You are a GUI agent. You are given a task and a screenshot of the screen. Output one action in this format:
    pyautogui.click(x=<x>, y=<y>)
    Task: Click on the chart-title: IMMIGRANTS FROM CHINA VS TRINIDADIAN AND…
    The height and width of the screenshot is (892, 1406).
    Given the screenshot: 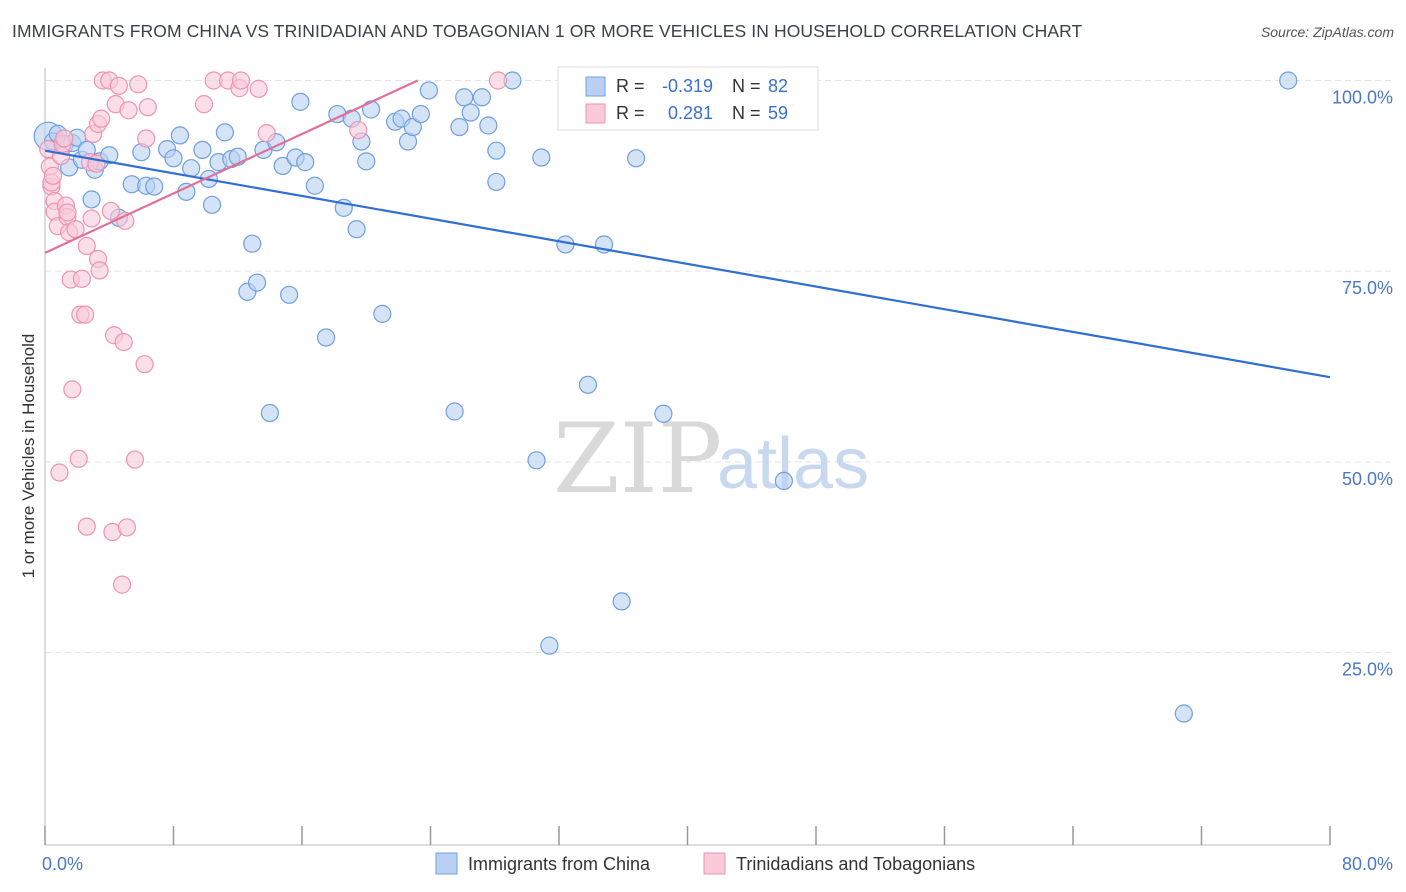 What is the action you would take?
    pyautogui.click(x=547, y=31)
    